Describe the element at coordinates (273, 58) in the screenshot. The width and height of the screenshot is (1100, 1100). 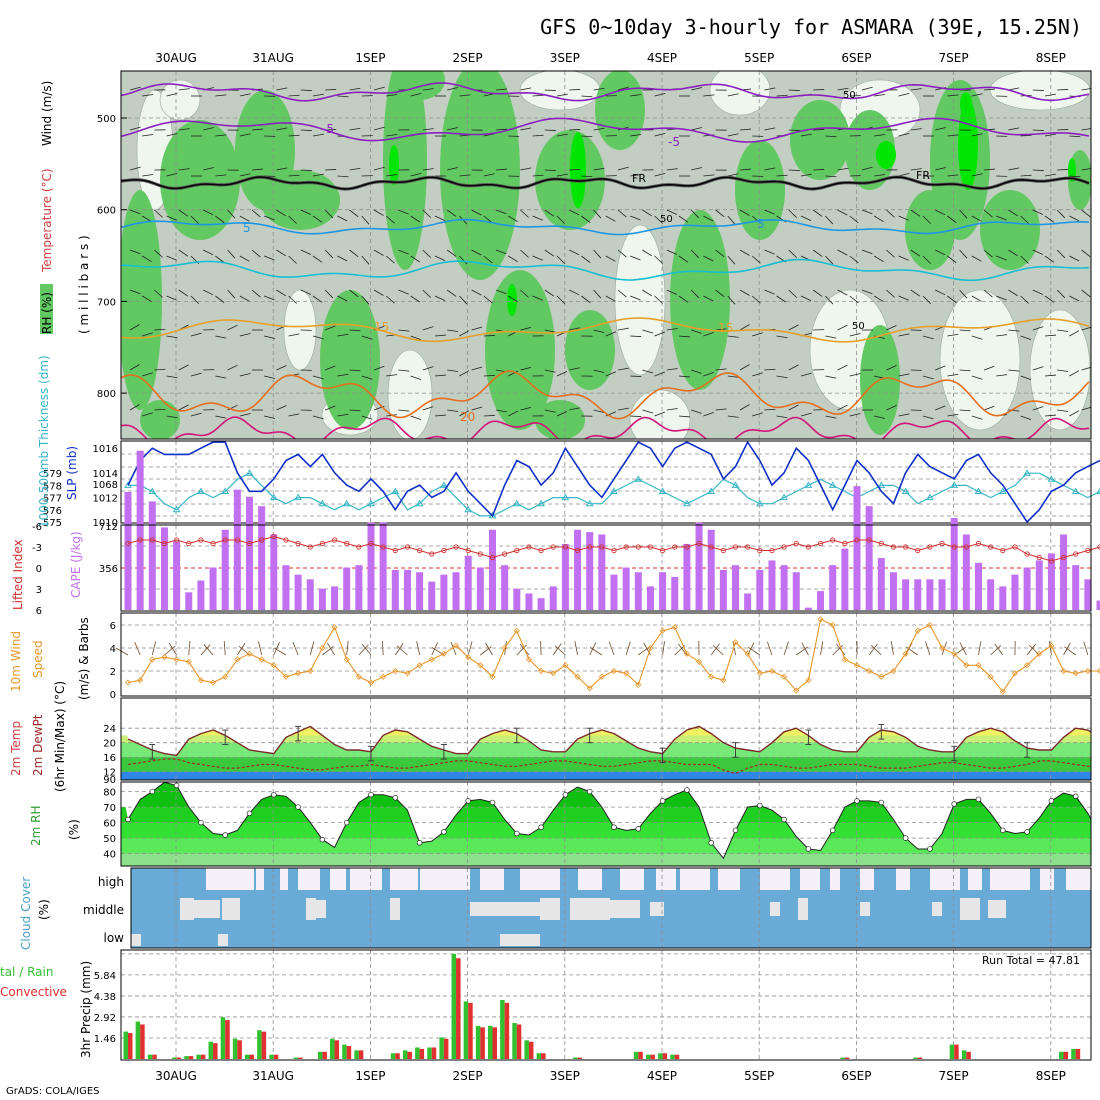
I see `date-label-top: 31AUG` at that location.